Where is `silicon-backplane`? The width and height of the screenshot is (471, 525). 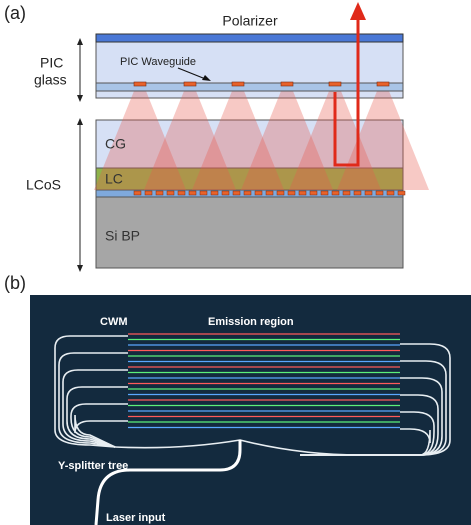
silicon-backplane is located at coordinates (249, 232).